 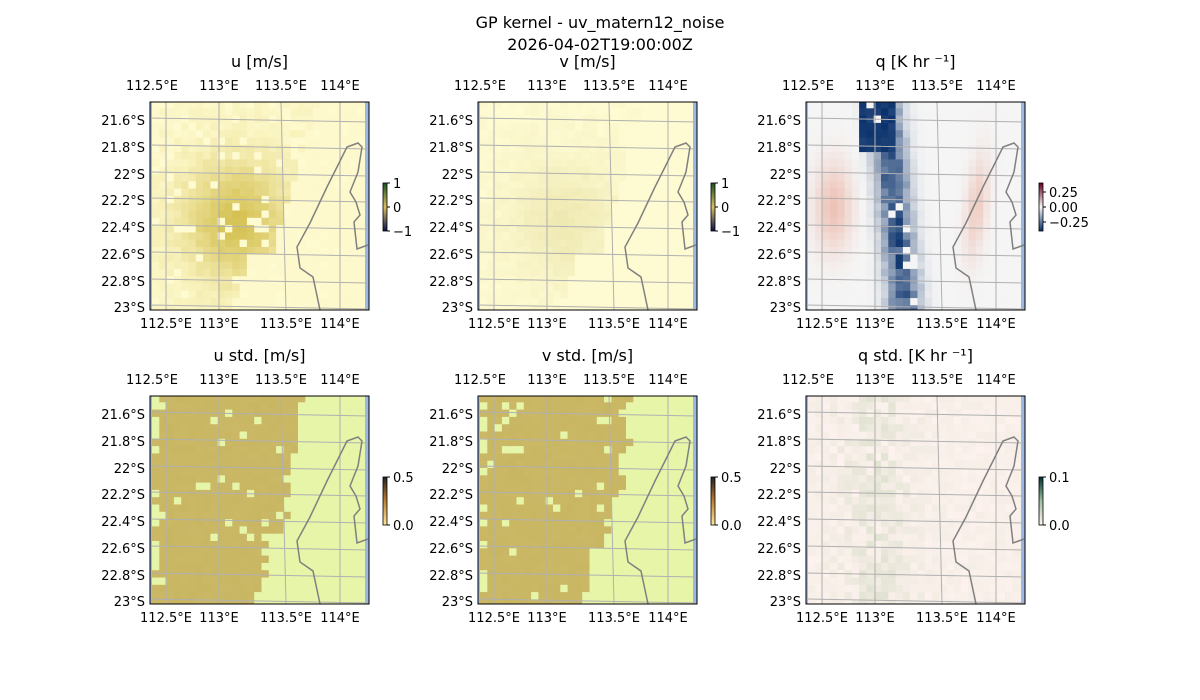 I want to click on colorbar-bar, so click(x=1041, y=207).